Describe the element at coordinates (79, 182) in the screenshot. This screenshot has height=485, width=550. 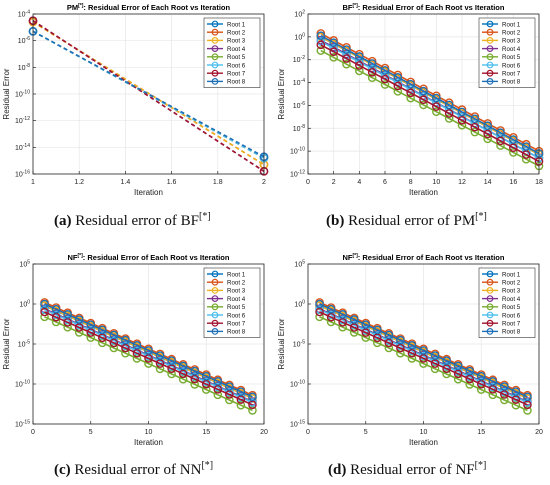
I see `x-tick-label: 1.2` at that location.